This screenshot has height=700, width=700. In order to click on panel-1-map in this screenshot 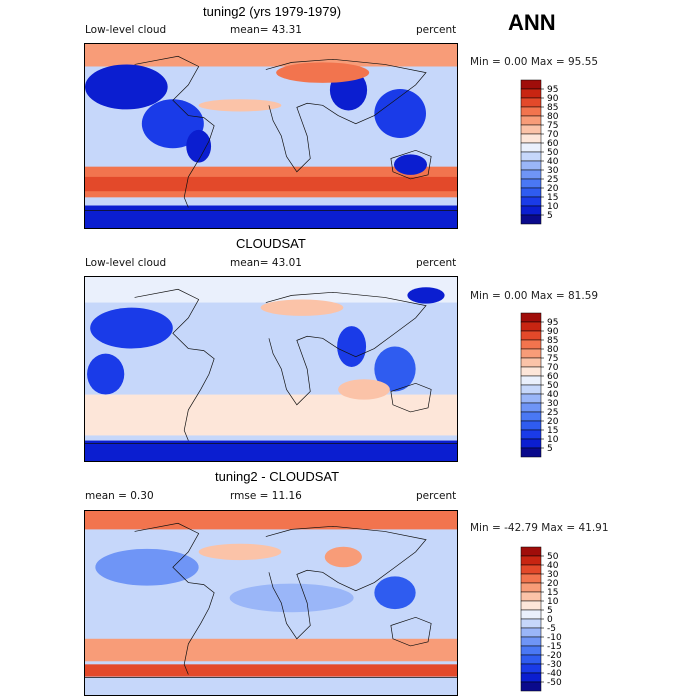, I will do `click(271, 136)`.